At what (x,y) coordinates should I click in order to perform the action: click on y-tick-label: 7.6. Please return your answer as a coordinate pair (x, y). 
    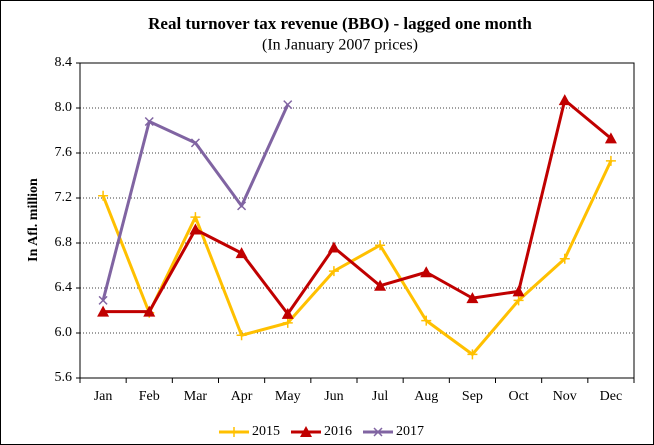
    Looking at the image, I should click on (64, 152).